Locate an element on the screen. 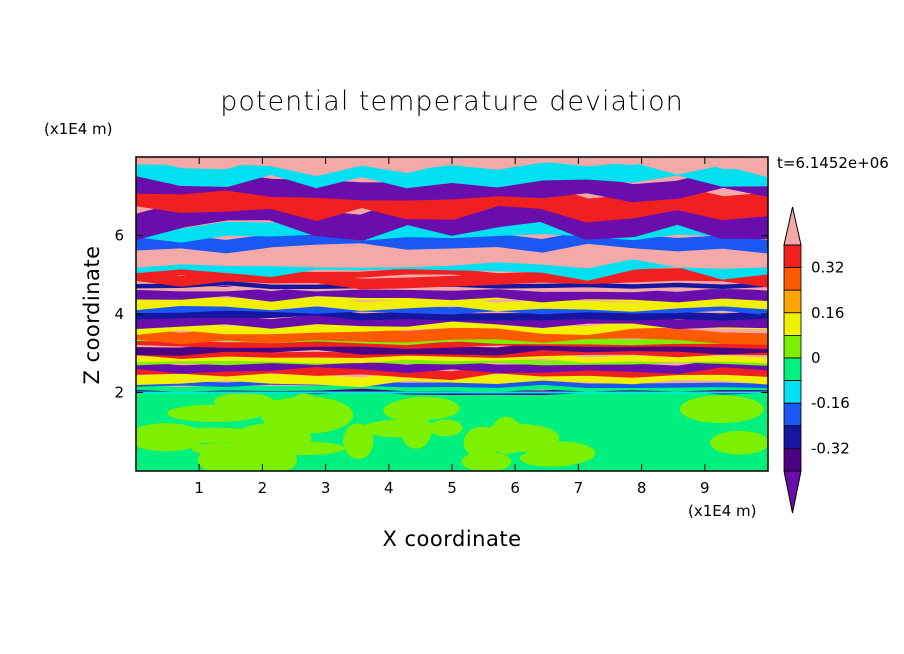 This screenshot has height=654, width=904. x-axis-label: X coordinate is located at coordinates (452, 539).